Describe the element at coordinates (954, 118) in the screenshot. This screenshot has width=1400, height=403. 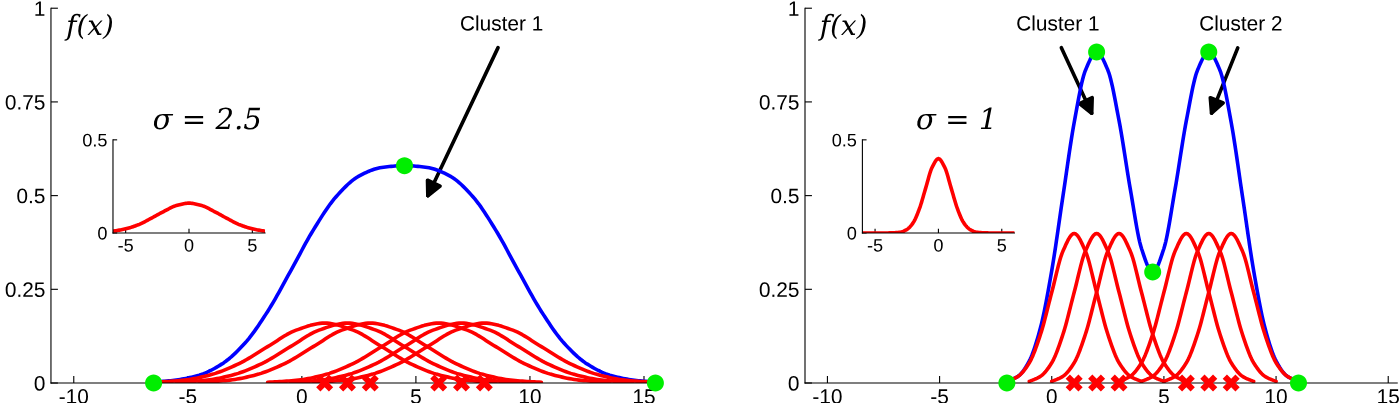
I see `chart-title: σ = 1` at that location.